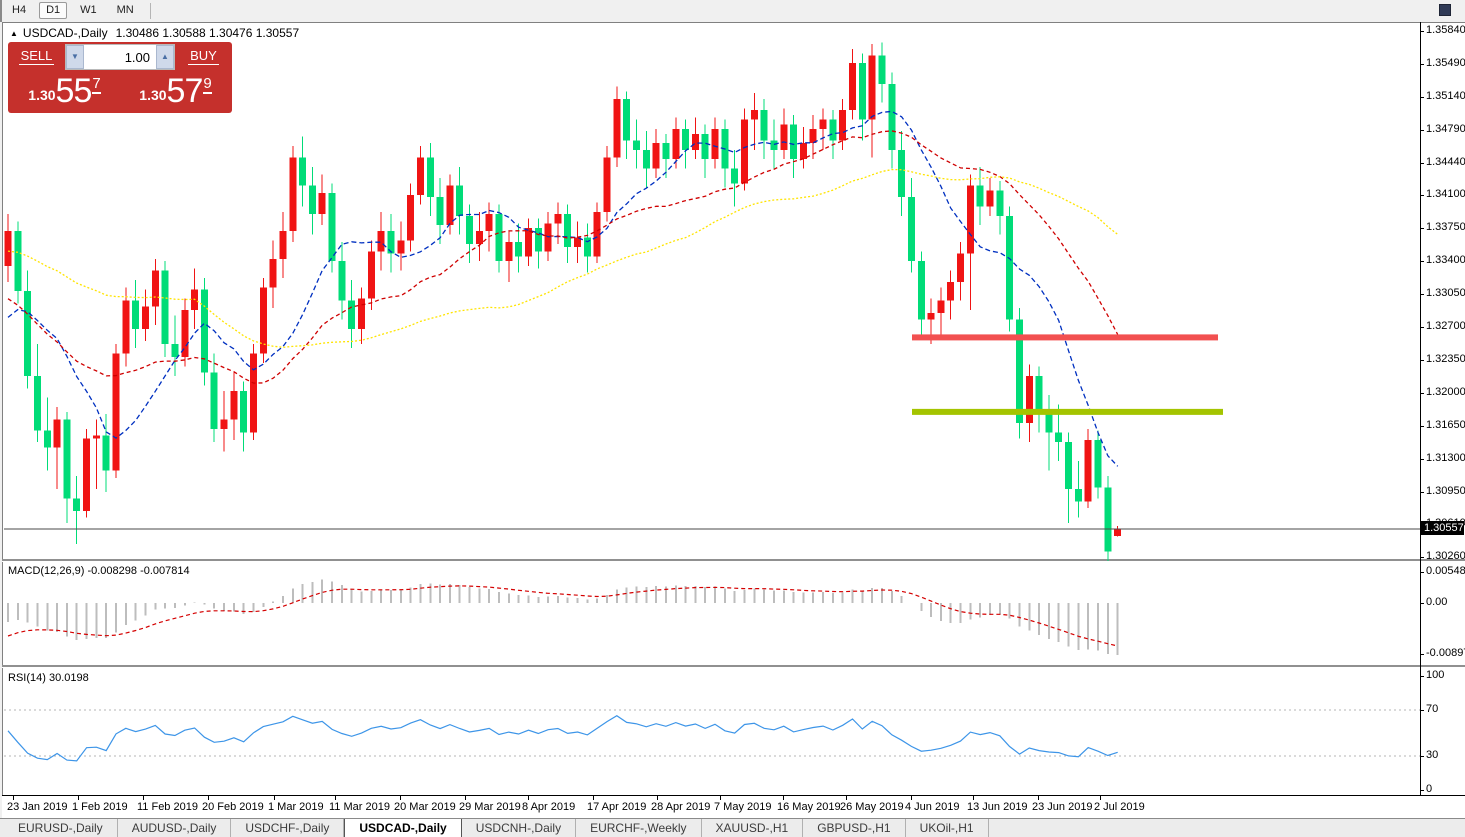  I want to click on rsi-pane, so click(712, 731).